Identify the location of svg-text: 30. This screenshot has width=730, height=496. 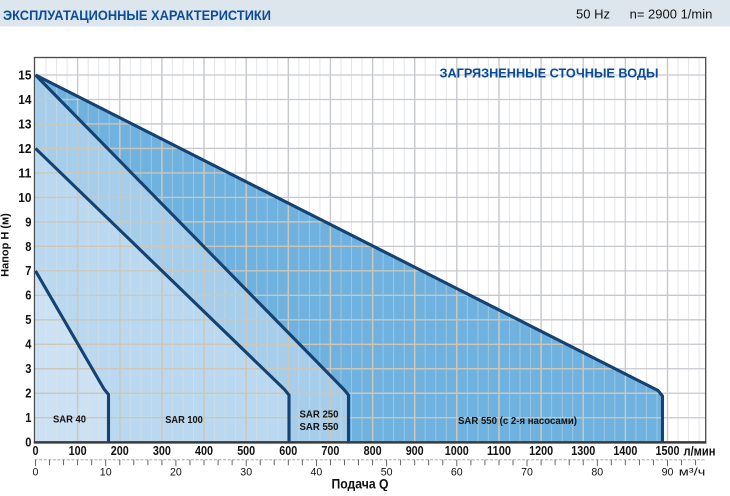
(246, 472).